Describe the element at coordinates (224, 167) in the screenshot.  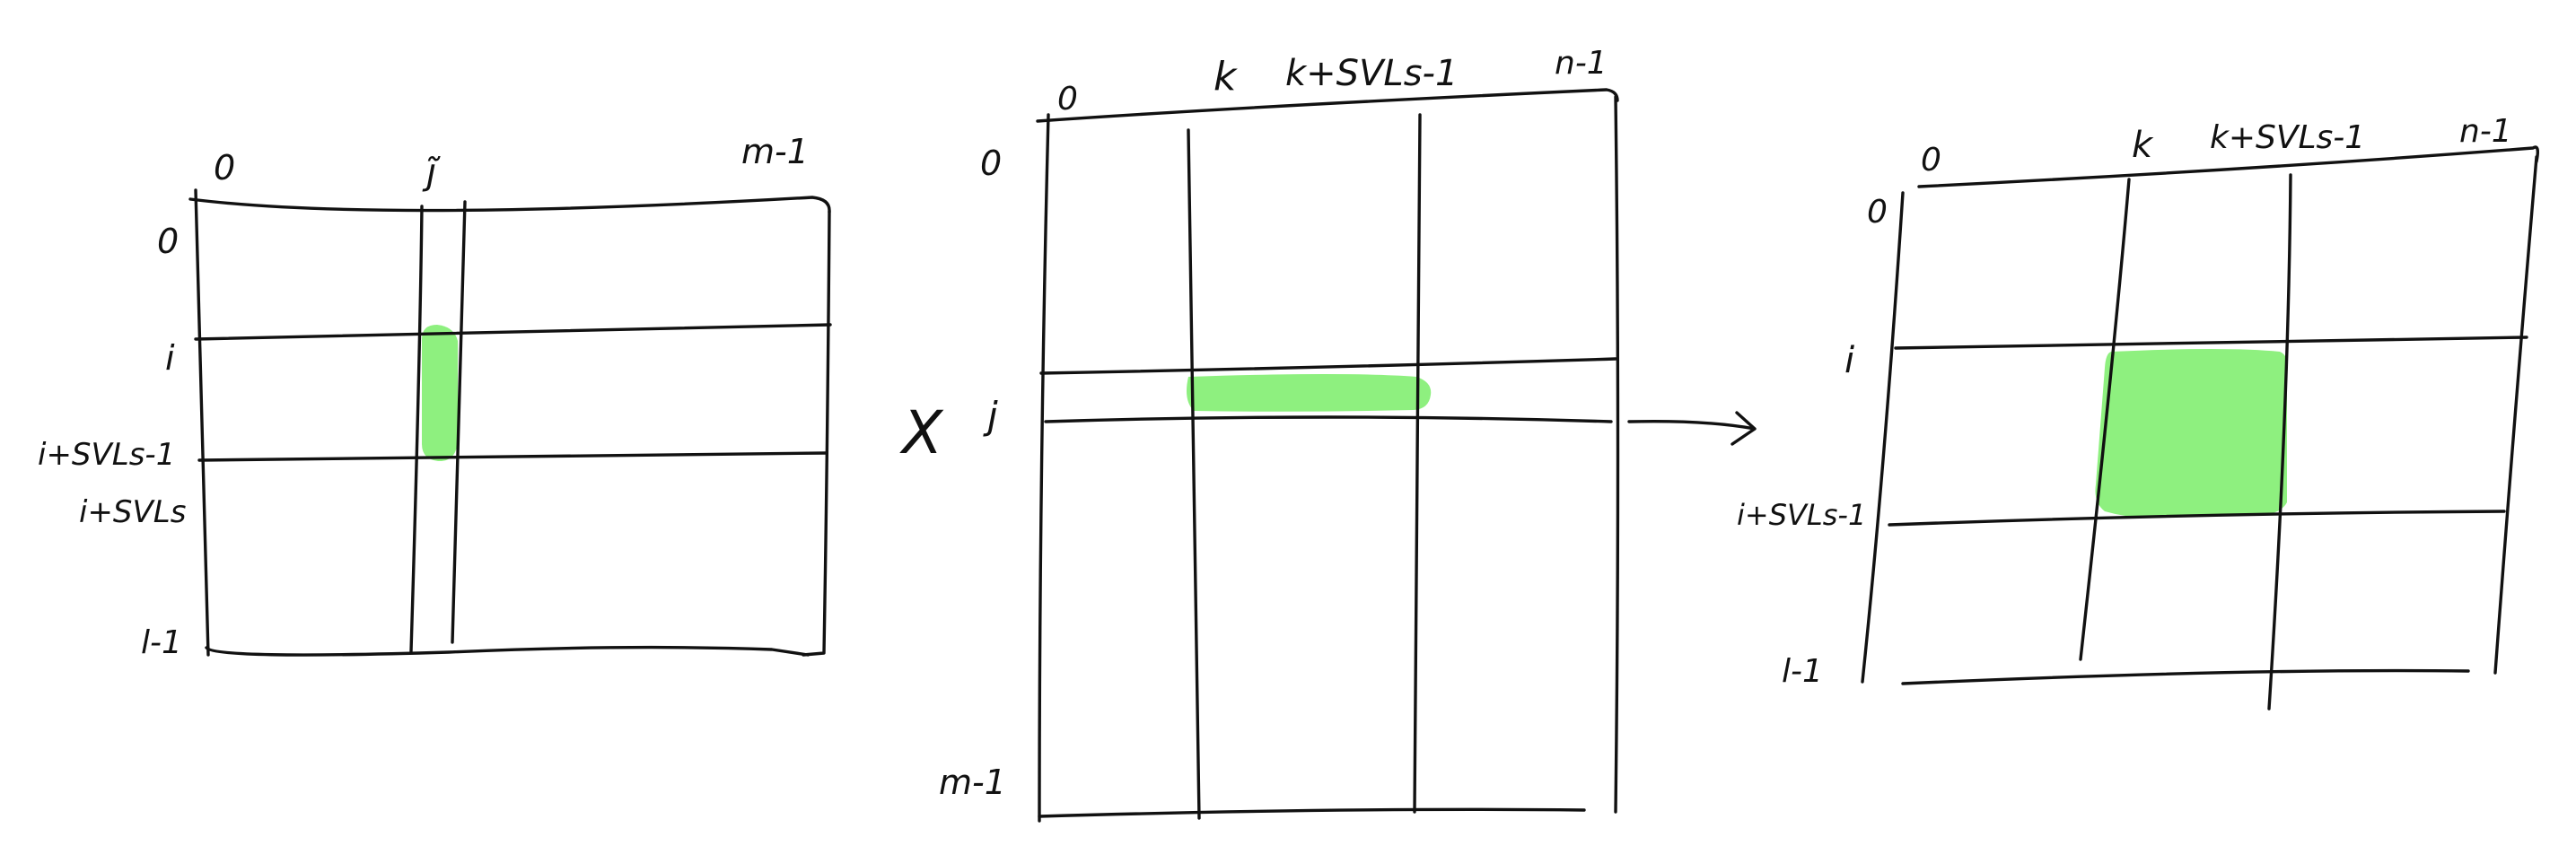
I see `matrix-a-col-label-0: 0` at that location.